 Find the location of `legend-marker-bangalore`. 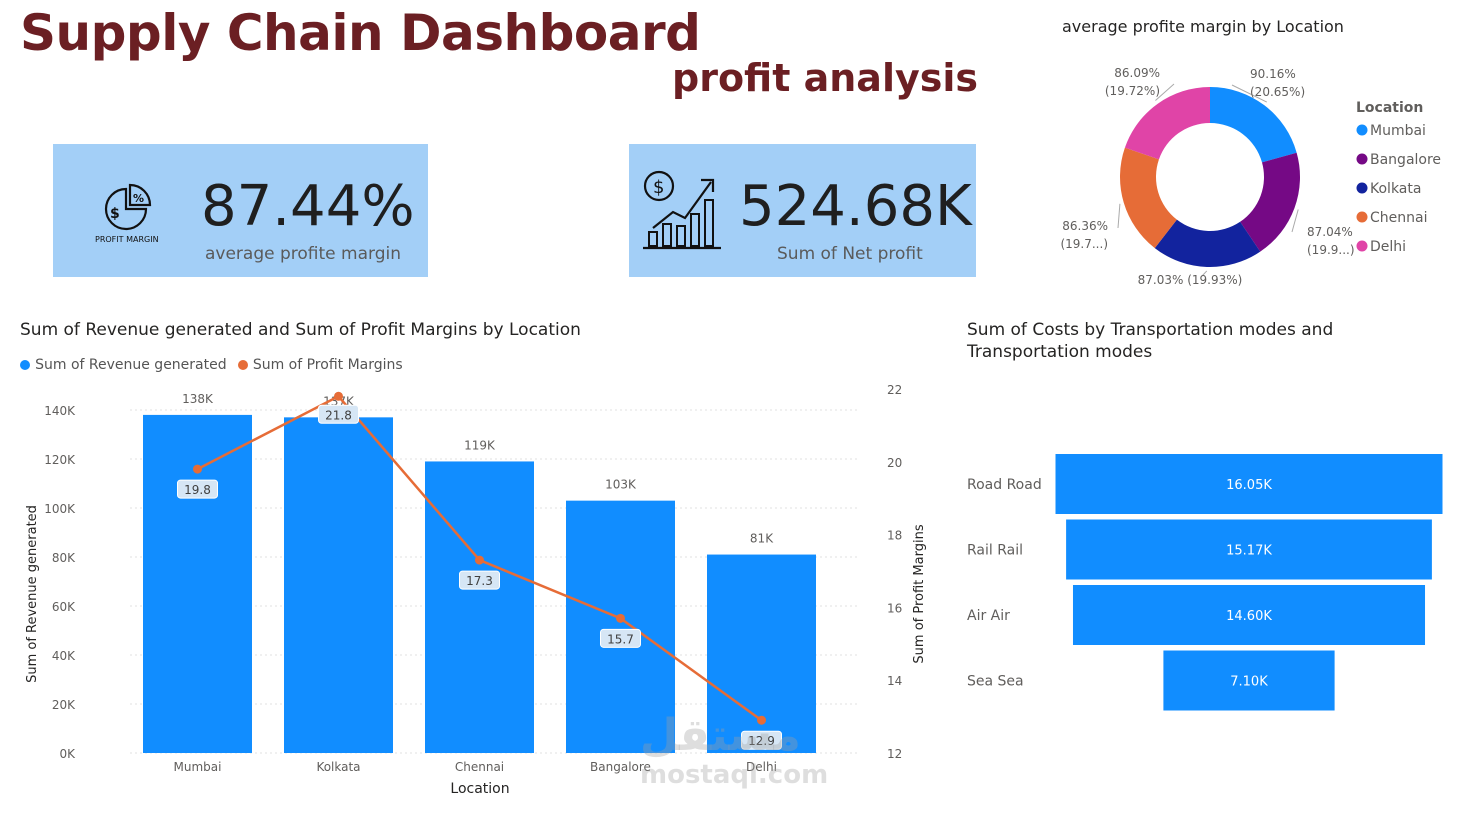

legend-marker-bangalore is located at coordinates (1362, 159).